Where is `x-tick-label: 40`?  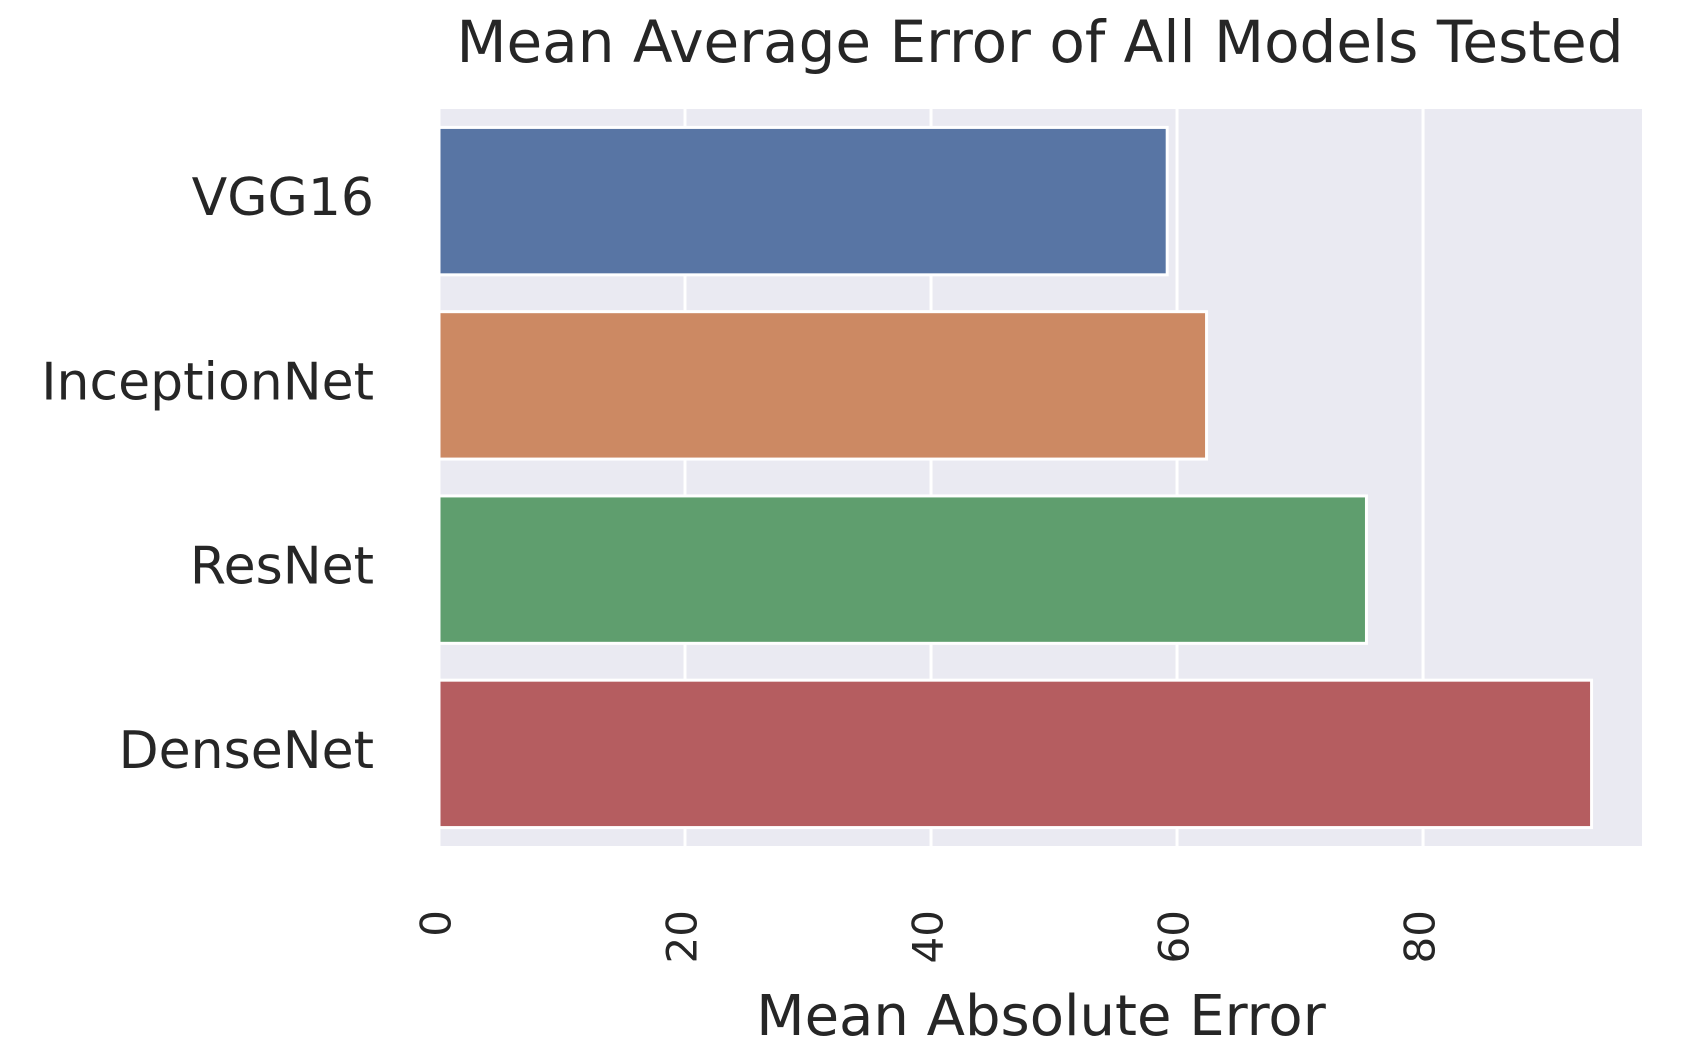
x-tick-label: 40 is located at coordinates (928, 936).